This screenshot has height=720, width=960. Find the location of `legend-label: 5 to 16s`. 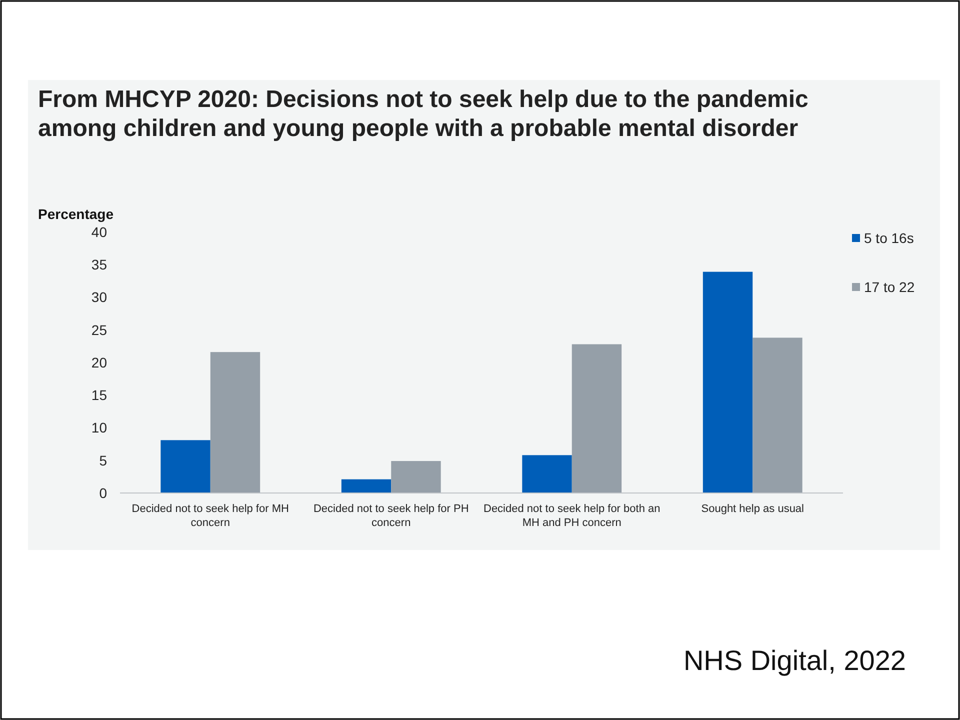

legend-label: 5 to 16s is located at coordinates (889, 238).